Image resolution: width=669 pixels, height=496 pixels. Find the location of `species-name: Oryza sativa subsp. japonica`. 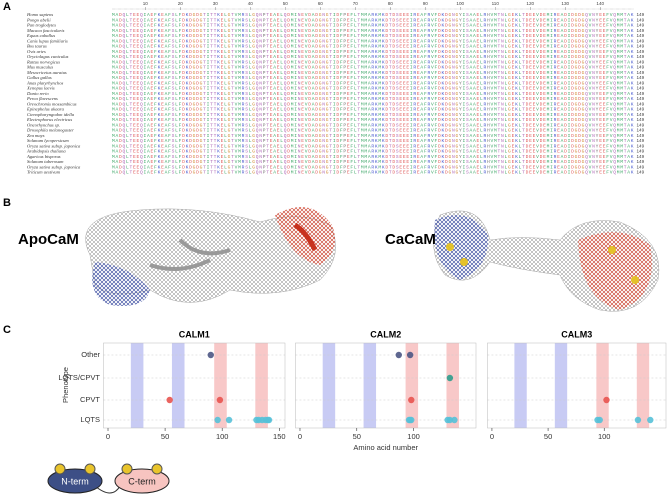

species-name: Oryza sativa subsp. japonica is located at coordinates (54, 145).